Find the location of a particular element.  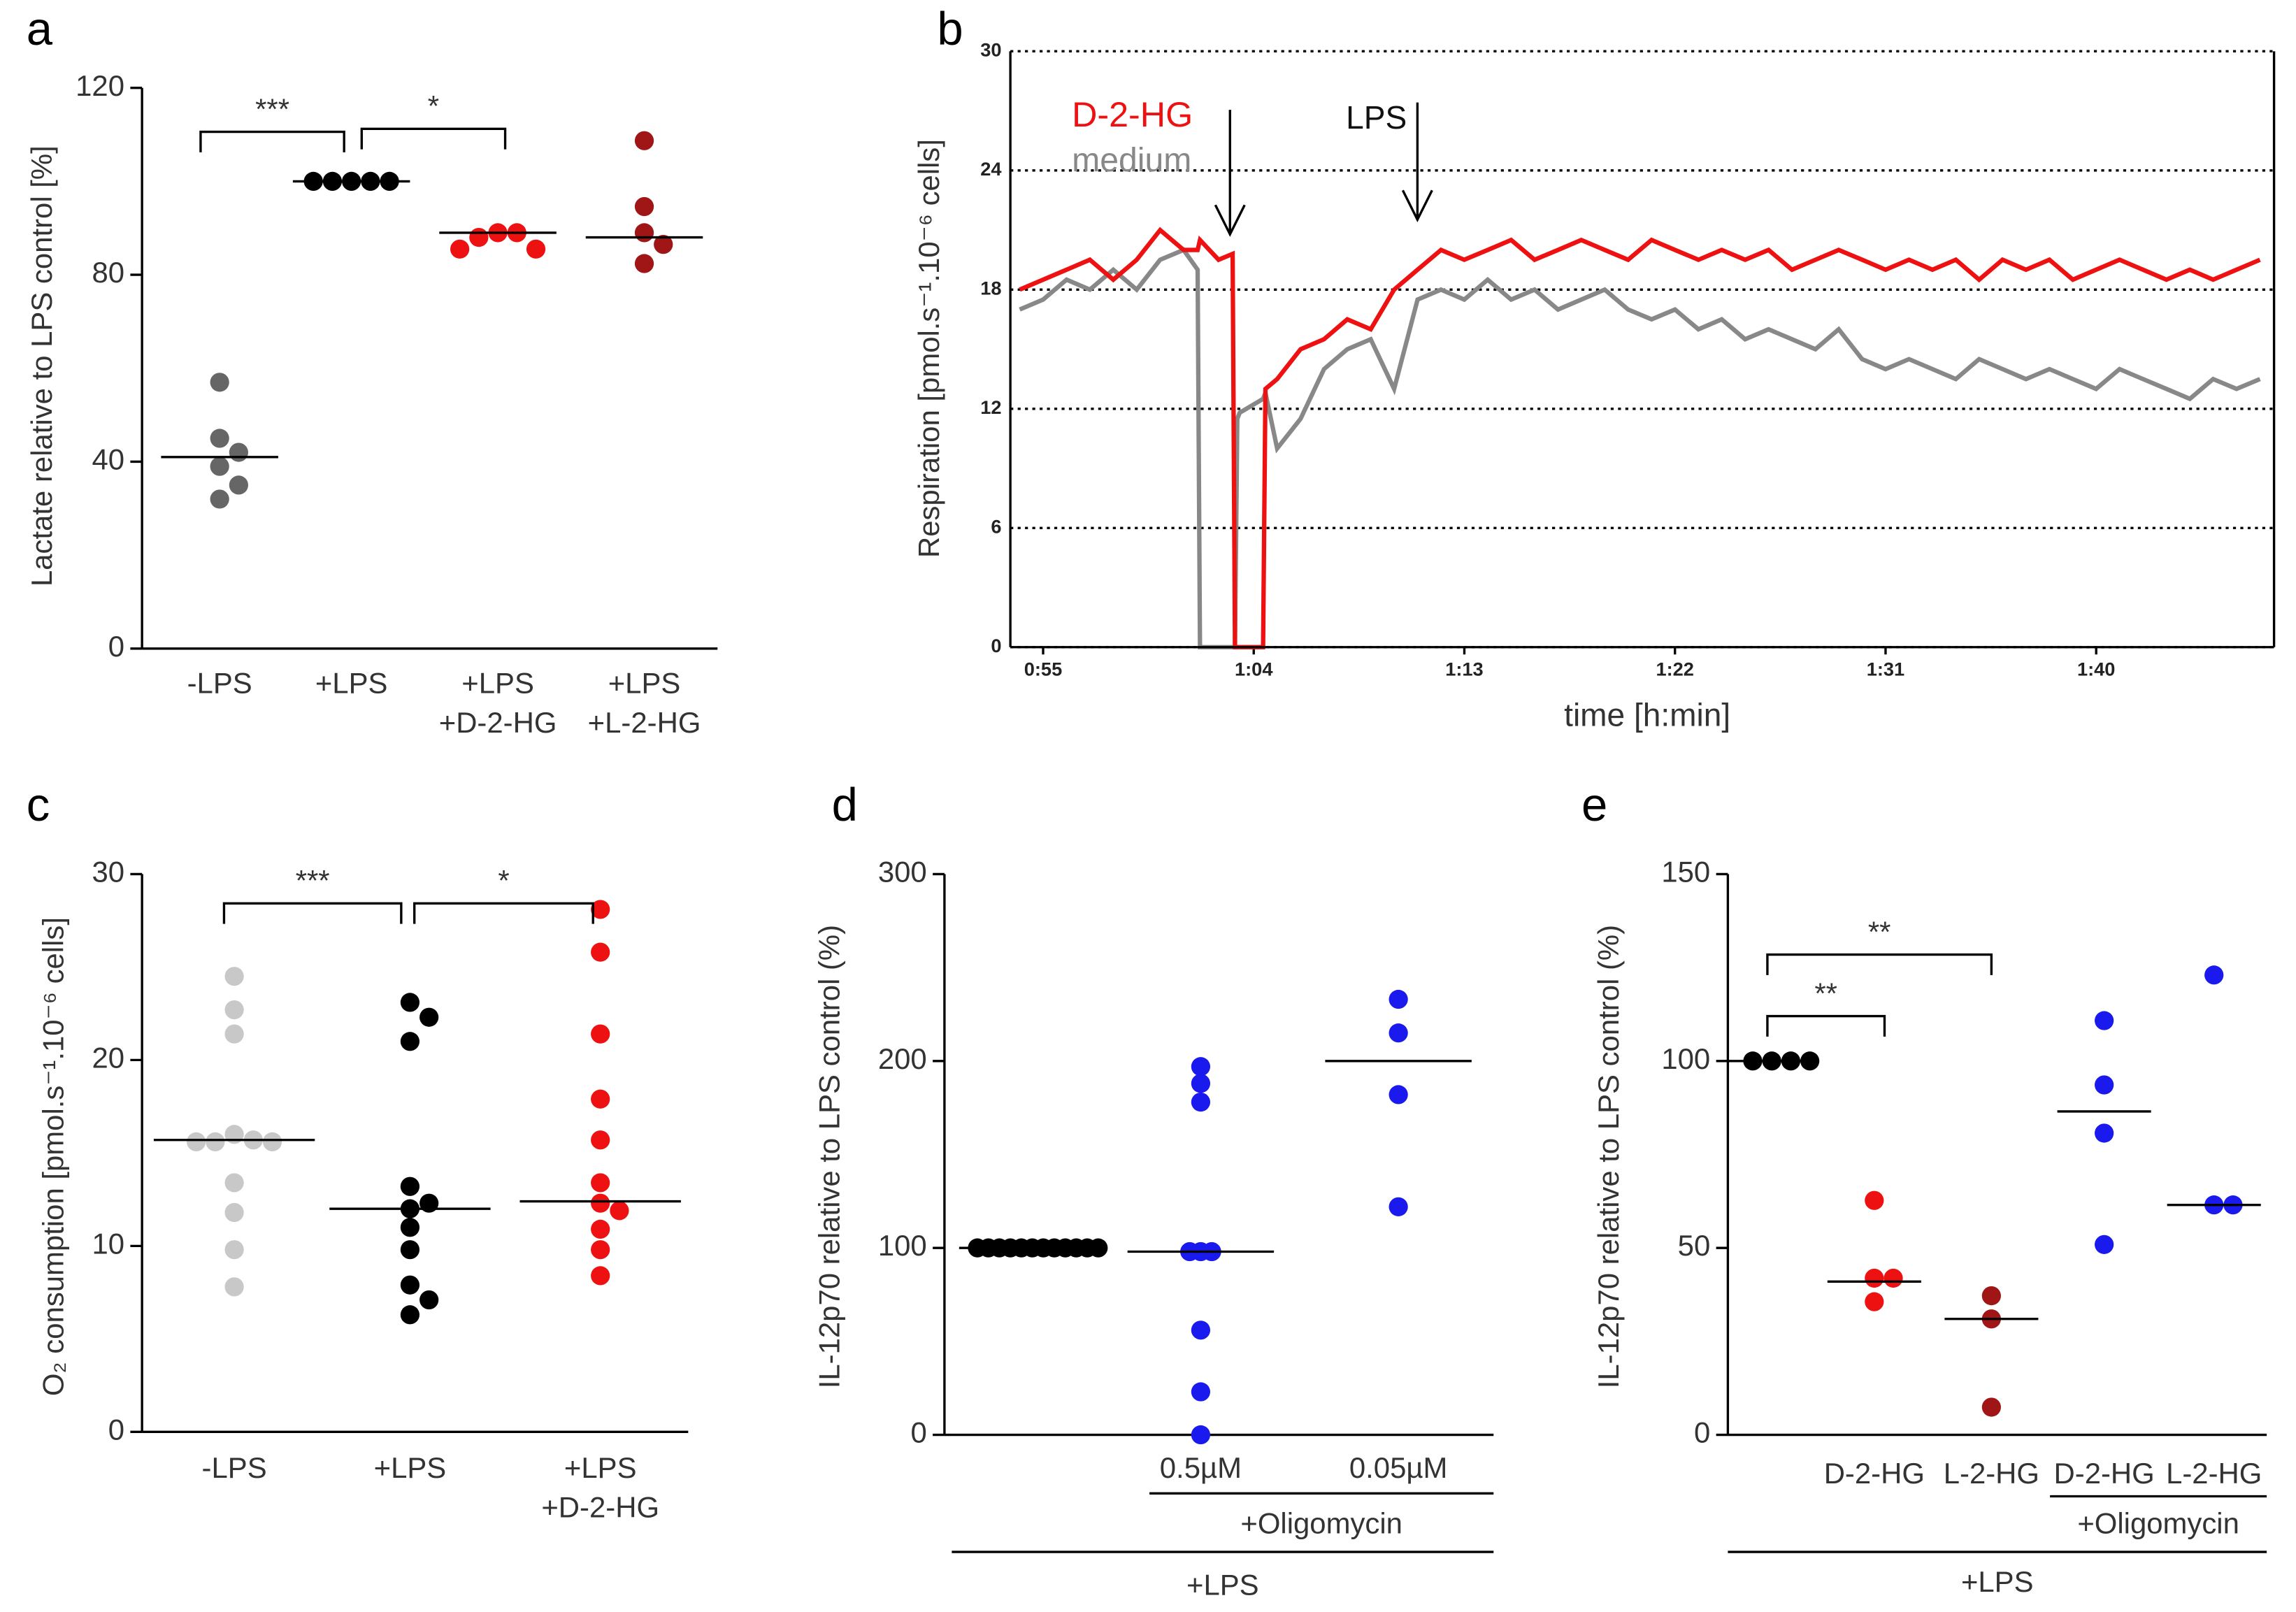

panel-letter: c is located at coordinates (38, 805).